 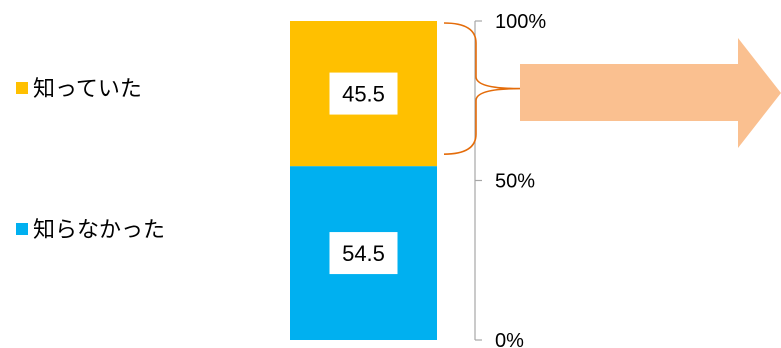 I want to click on legend-label-2: 知らなかった, so click(x=99, y=230).